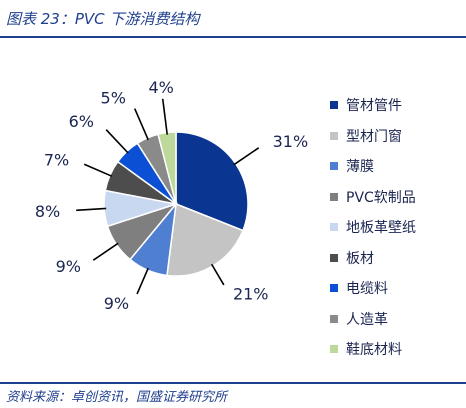 This screenshot has height=408, width=466. What do you see at coordinates (117, 397) in the screenshot?
I see `source-note: 资料来源：卓创资讯，国盛证券研究所` at bounding box center [117, 397].